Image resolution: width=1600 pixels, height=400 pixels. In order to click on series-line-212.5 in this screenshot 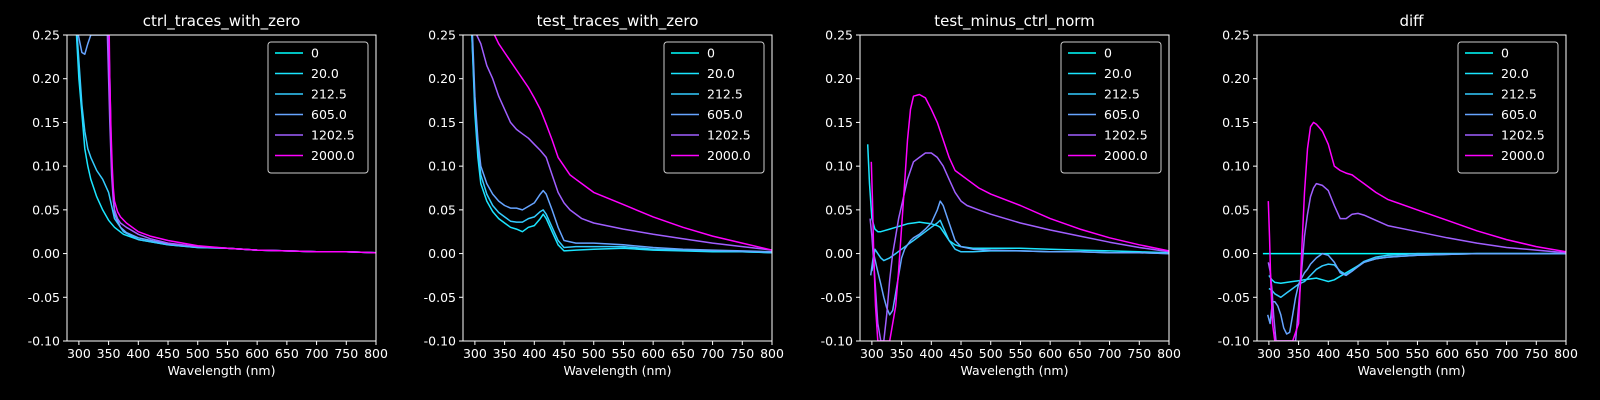, I will do `click(621, 144)`.